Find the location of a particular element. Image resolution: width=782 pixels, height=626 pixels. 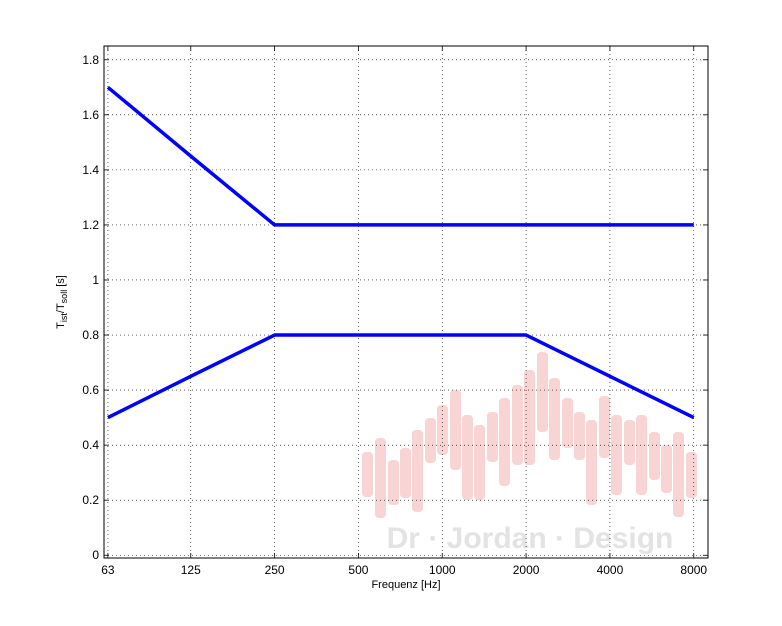

y-tick-label: 1.2 is located at coordinates (90, 225).